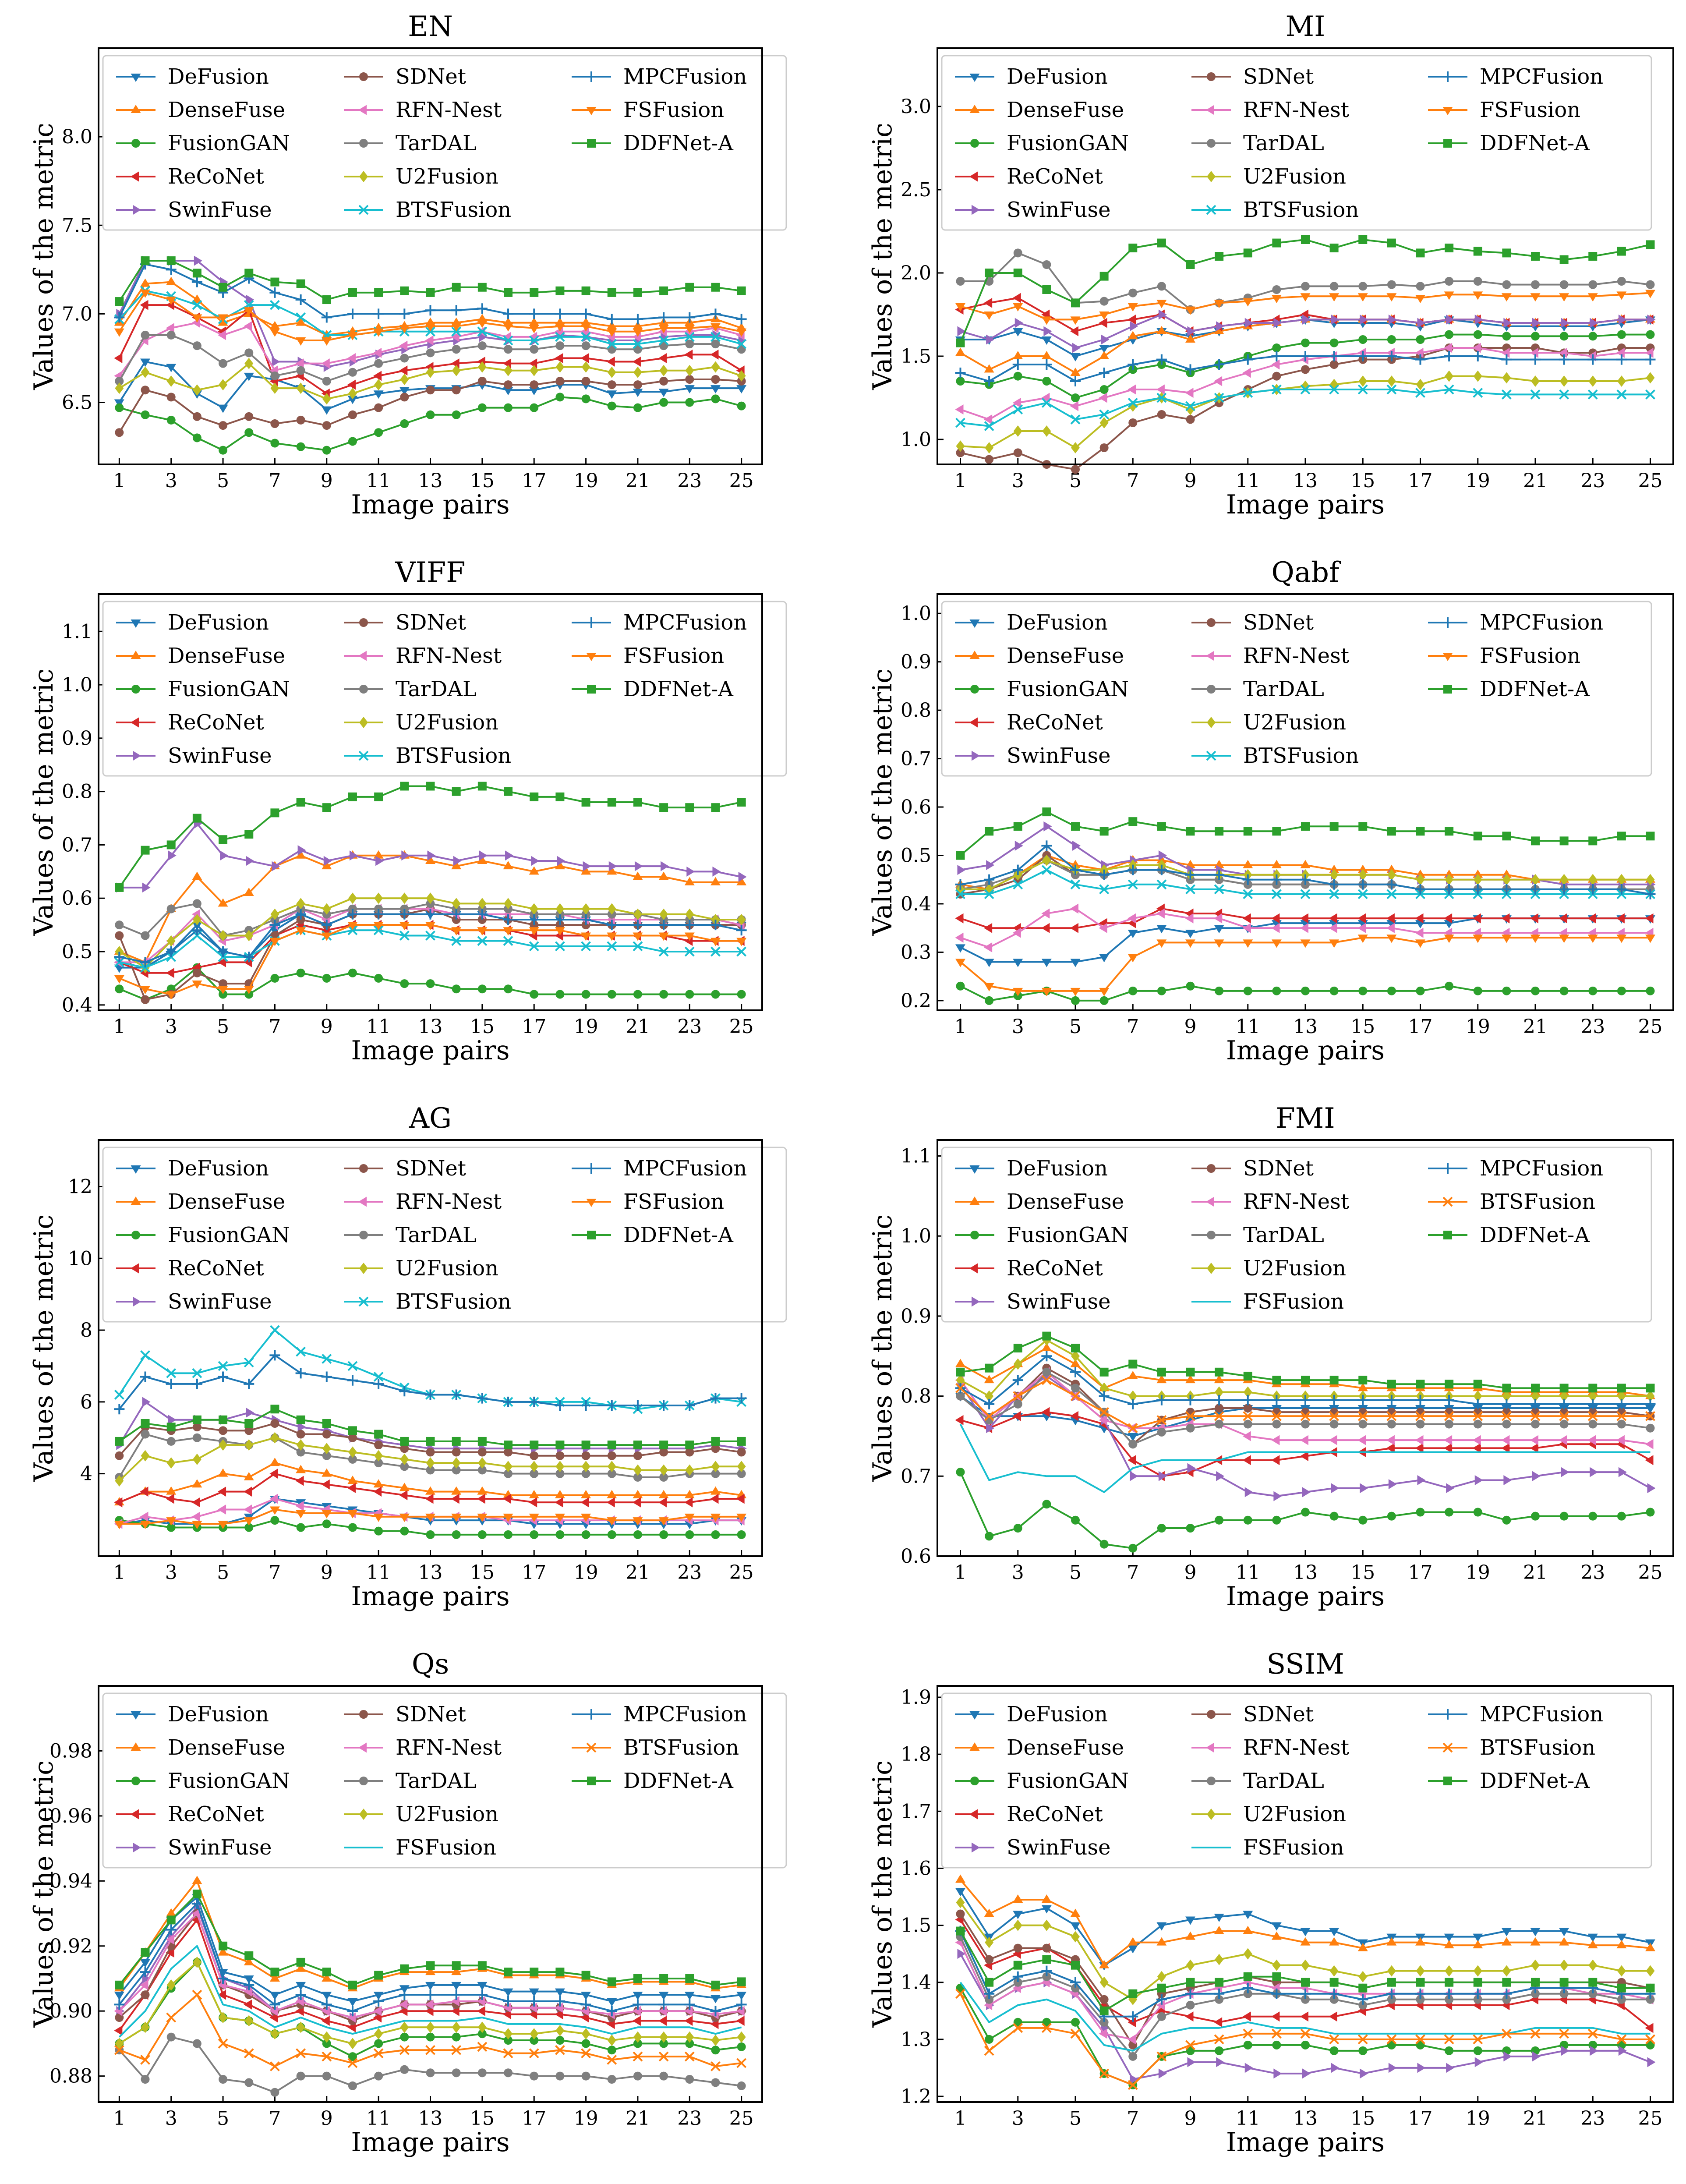 The image size is (1686, 2184). What do you see at coordinates (1306, 1996) in the screenshot?
I see `series-tardal` at bounding box center [1306, 1996].